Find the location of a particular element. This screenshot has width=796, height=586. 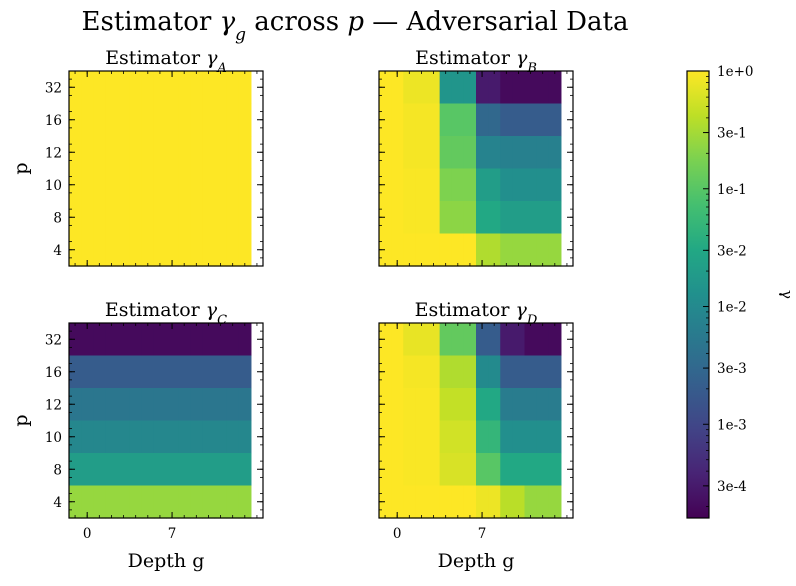

heatmap-panel-c is located at coordinates (166, 420).